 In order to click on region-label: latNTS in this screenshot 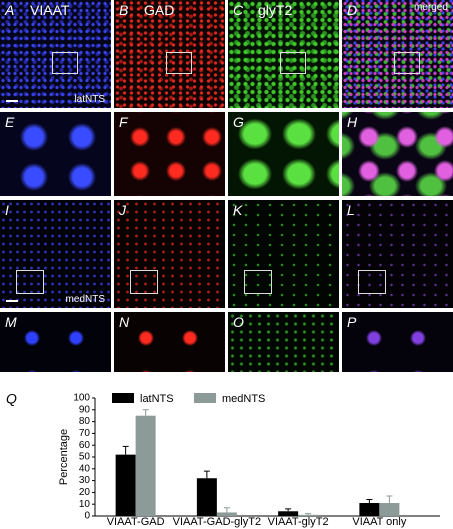, I will do `click(89, 99)`.